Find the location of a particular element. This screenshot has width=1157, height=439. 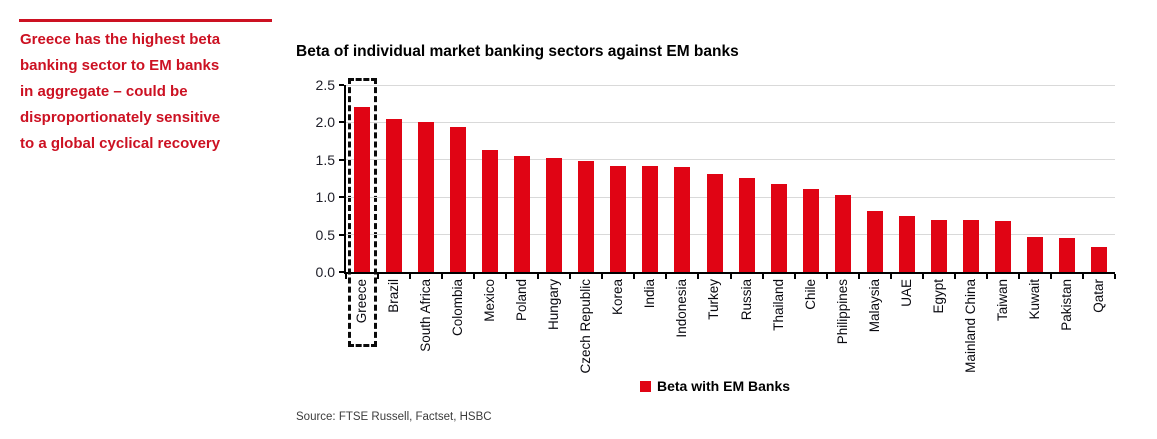

bar-slot-taiwan is located at coordinates (1003, 246).